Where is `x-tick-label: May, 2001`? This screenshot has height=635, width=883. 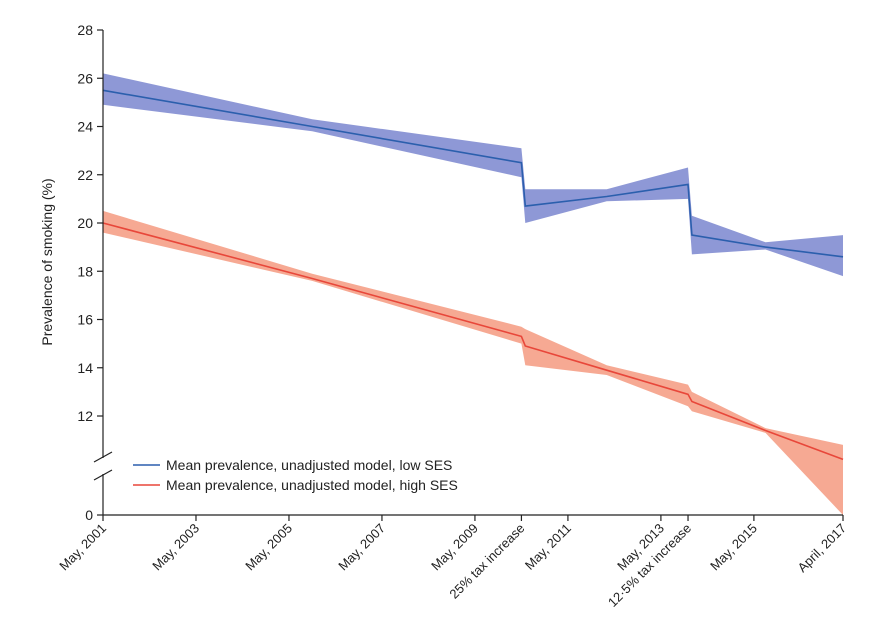 x-tick-label: May, 2001 is located at coordinates (82, 547).